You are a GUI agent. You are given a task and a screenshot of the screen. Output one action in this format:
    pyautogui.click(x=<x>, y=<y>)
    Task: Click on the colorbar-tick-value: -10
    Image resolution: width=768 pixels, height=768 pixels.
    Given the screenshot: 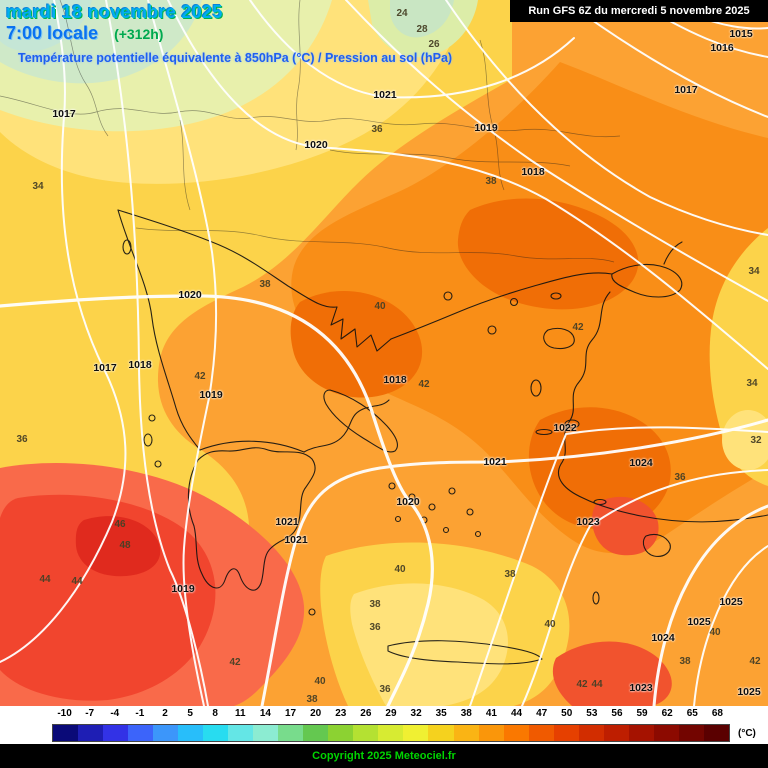 What is the action you would take?
    pyautogui.click(x=64, y=713)
    